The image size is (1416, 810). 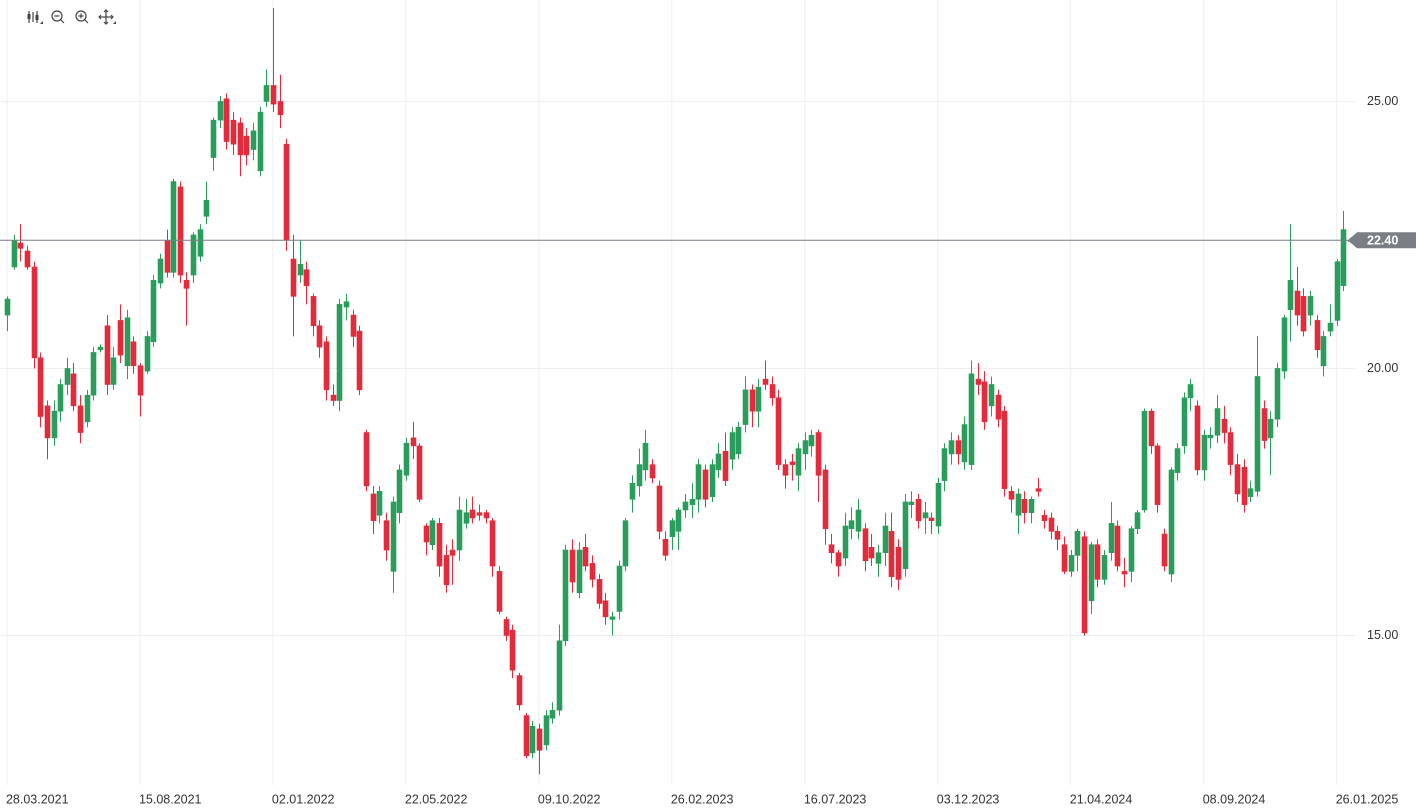 I want to click on pan-button, so click(x=107, y=17).